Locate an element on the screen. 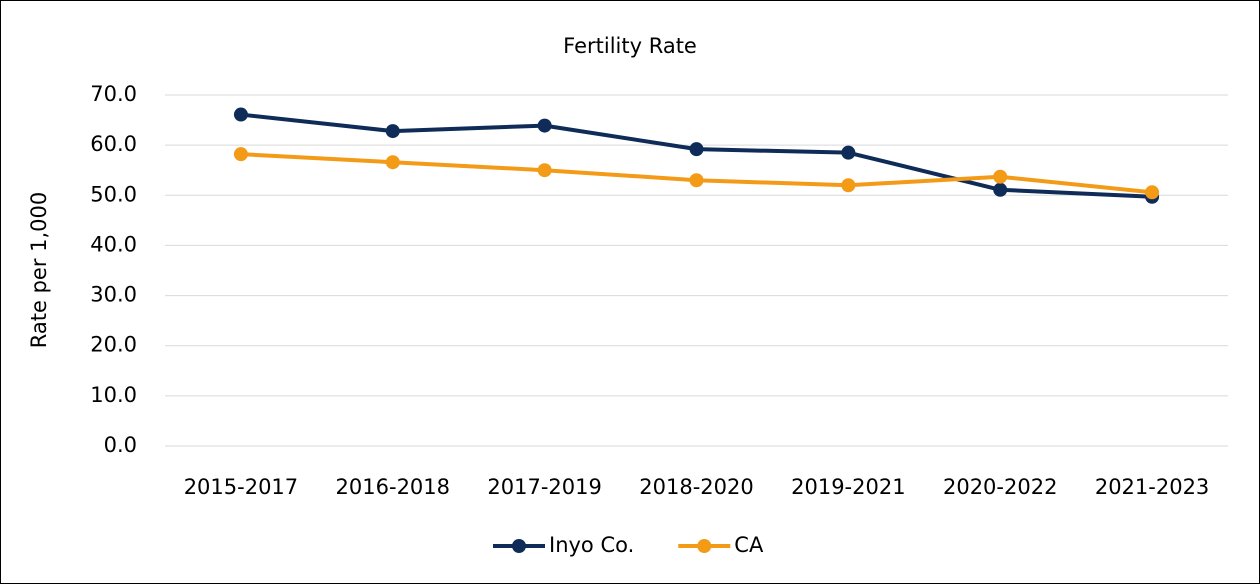  x-tick-label: 2018-2020 is located at coordinates (696, 487).